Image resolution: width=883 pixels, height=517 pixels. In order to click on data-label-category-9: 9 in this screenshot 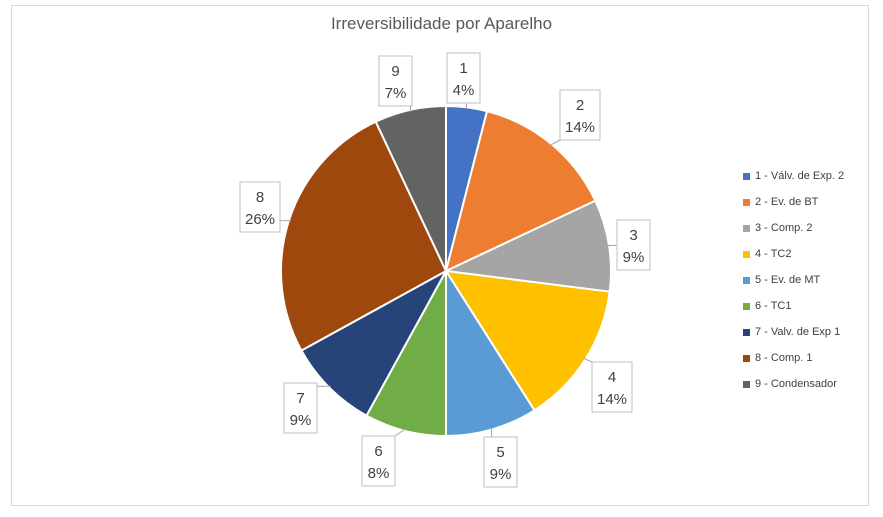, I will do `click(395, 71)`.